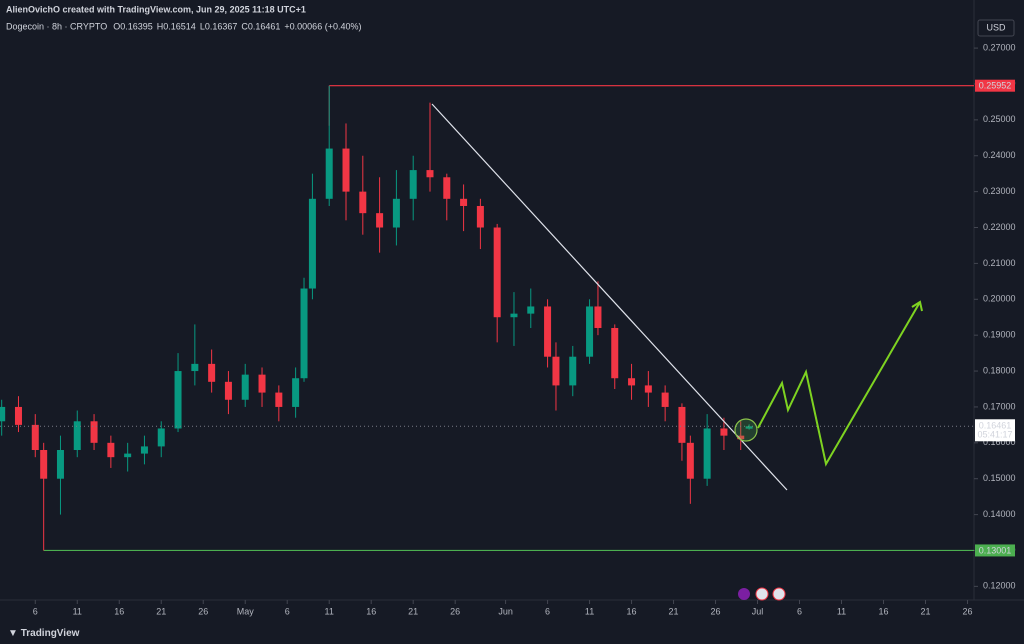  I want to click on x-tick-label: Jul, so click(758, 611).